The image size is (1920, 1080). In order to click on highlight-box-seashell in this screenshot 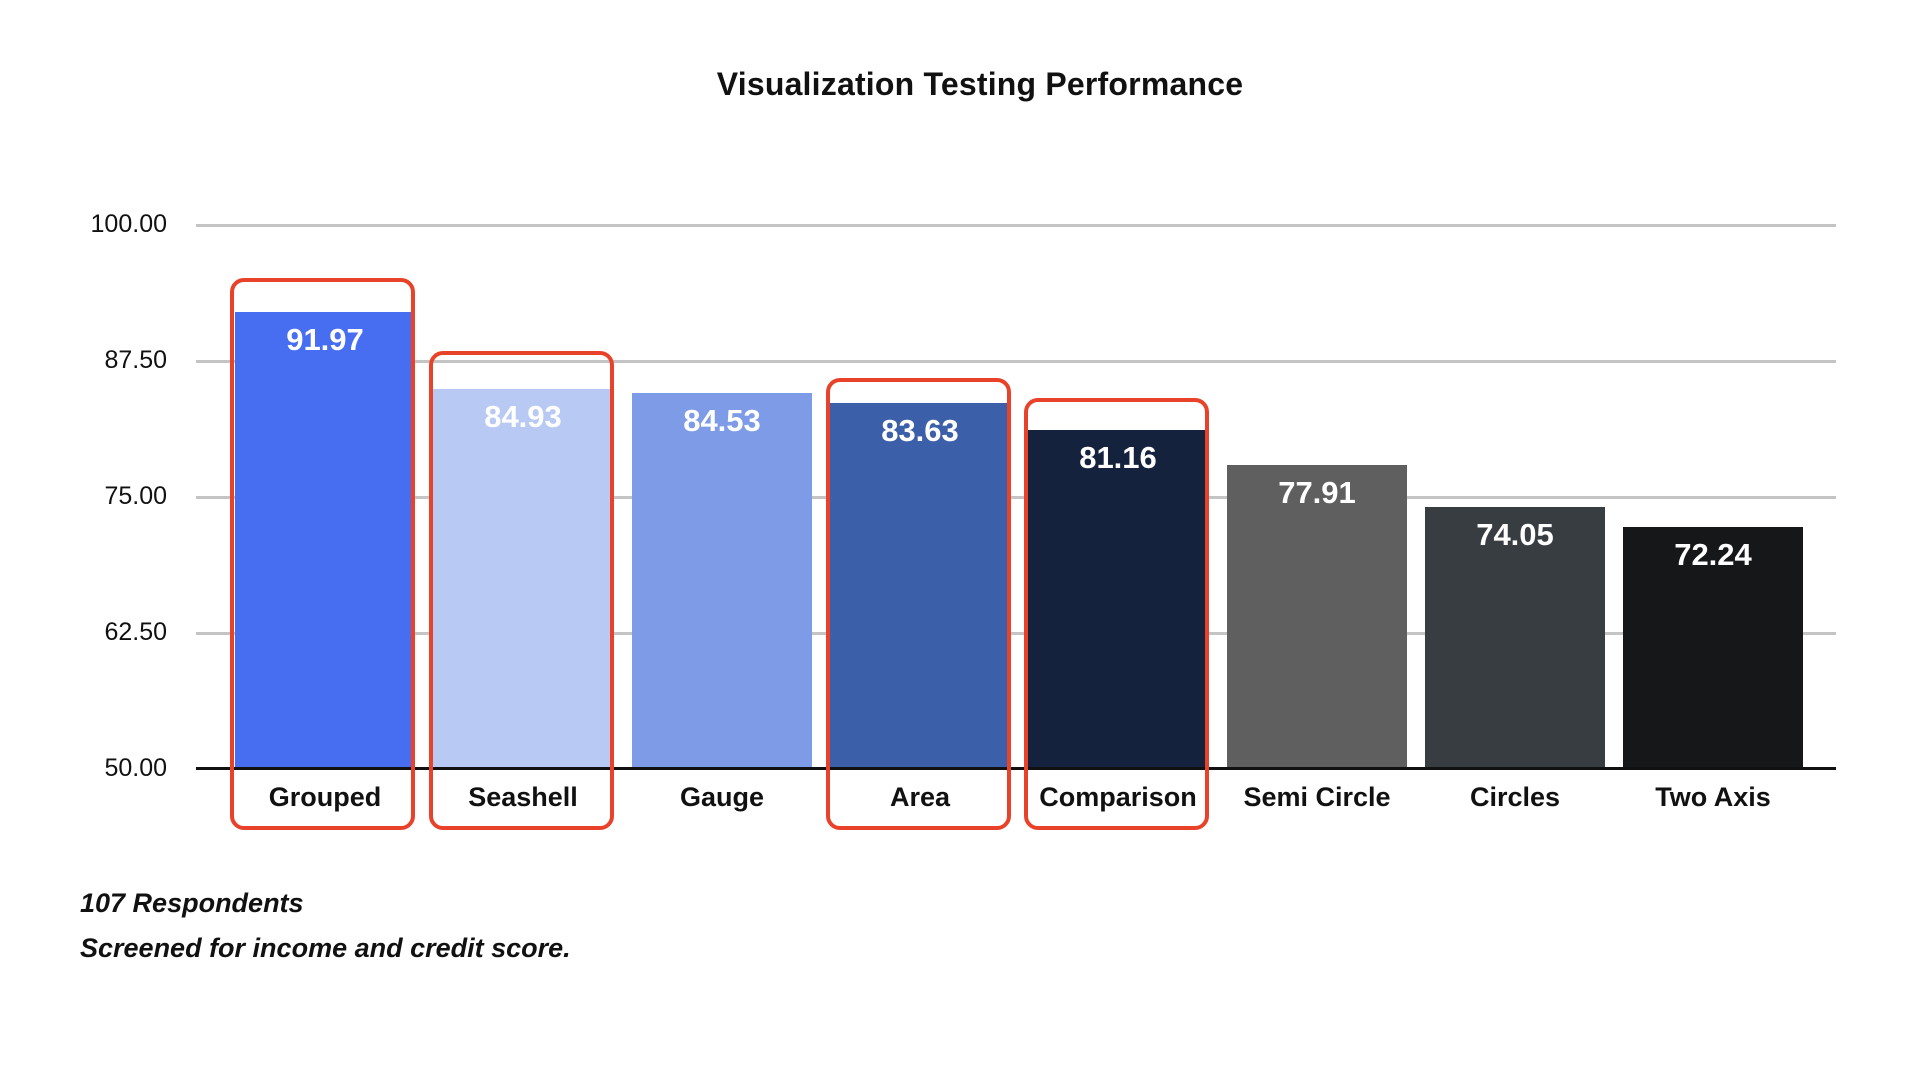, I will do `click(521, 590)`.